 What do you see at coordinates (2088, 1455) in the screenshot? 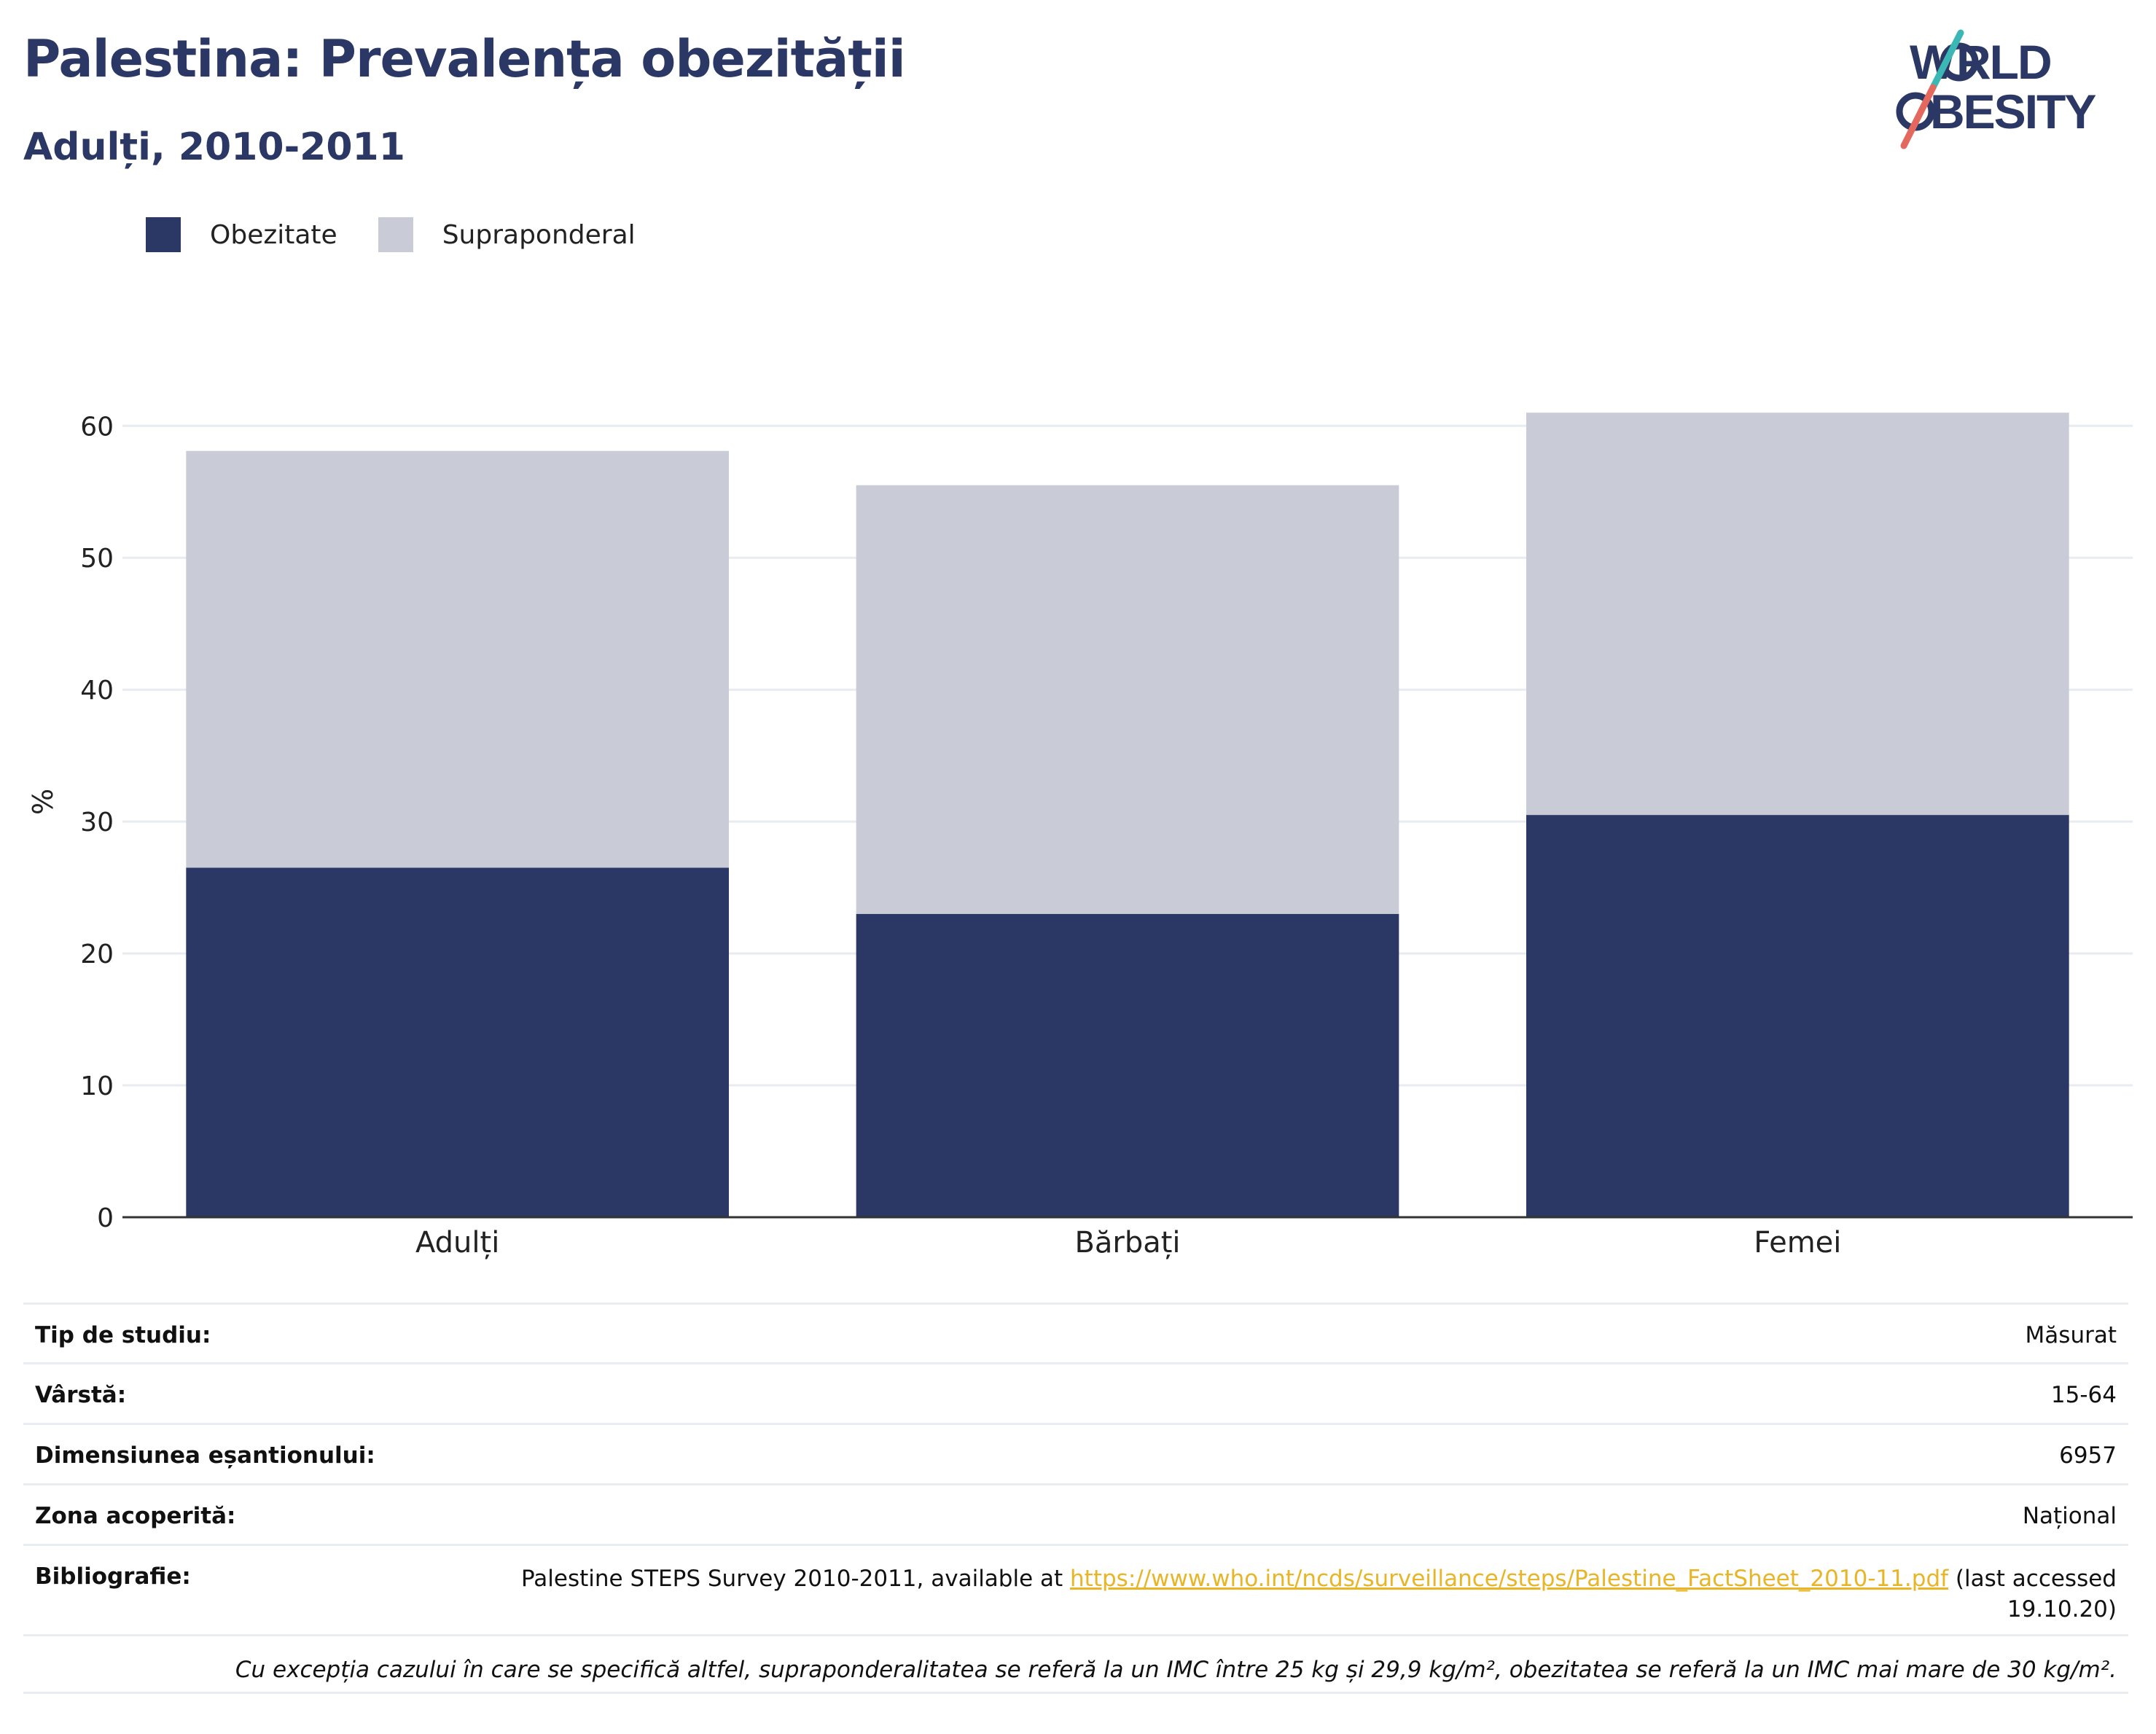
I see `info-value: 6957` at bounding box center [2088, 1455].